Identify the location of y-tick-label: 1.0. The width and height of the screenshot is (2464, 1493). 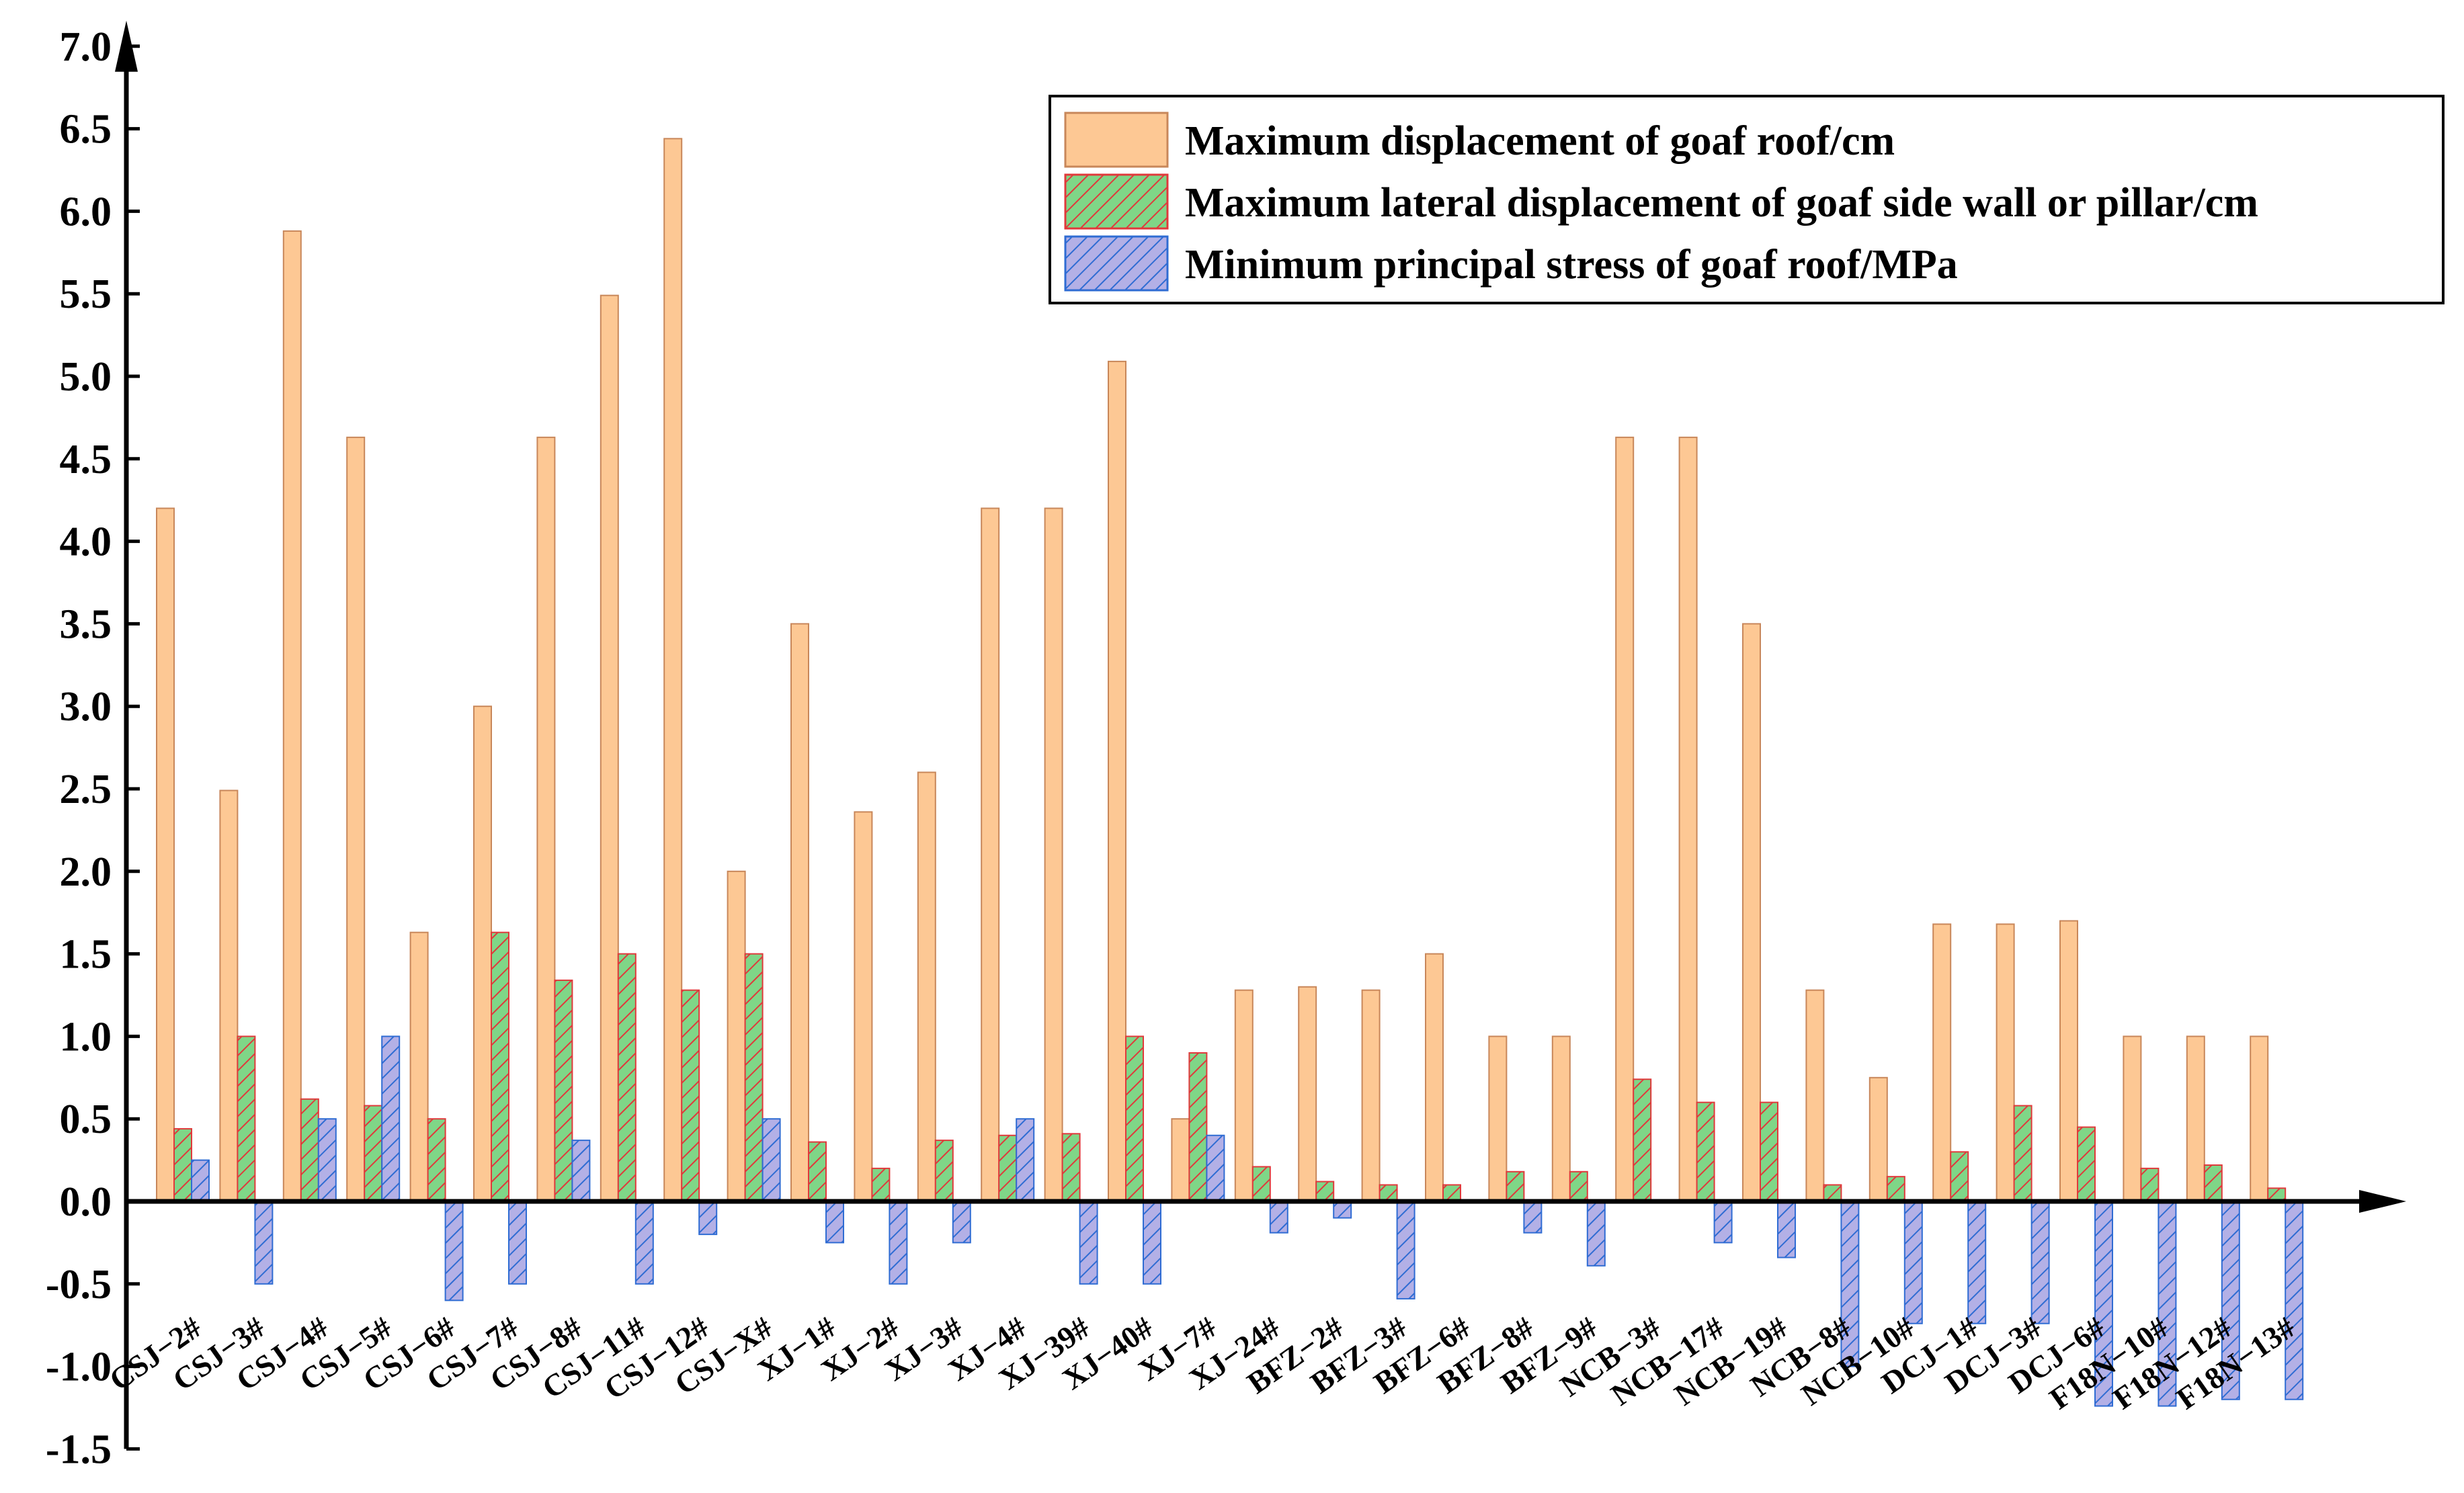
(86, 1037).